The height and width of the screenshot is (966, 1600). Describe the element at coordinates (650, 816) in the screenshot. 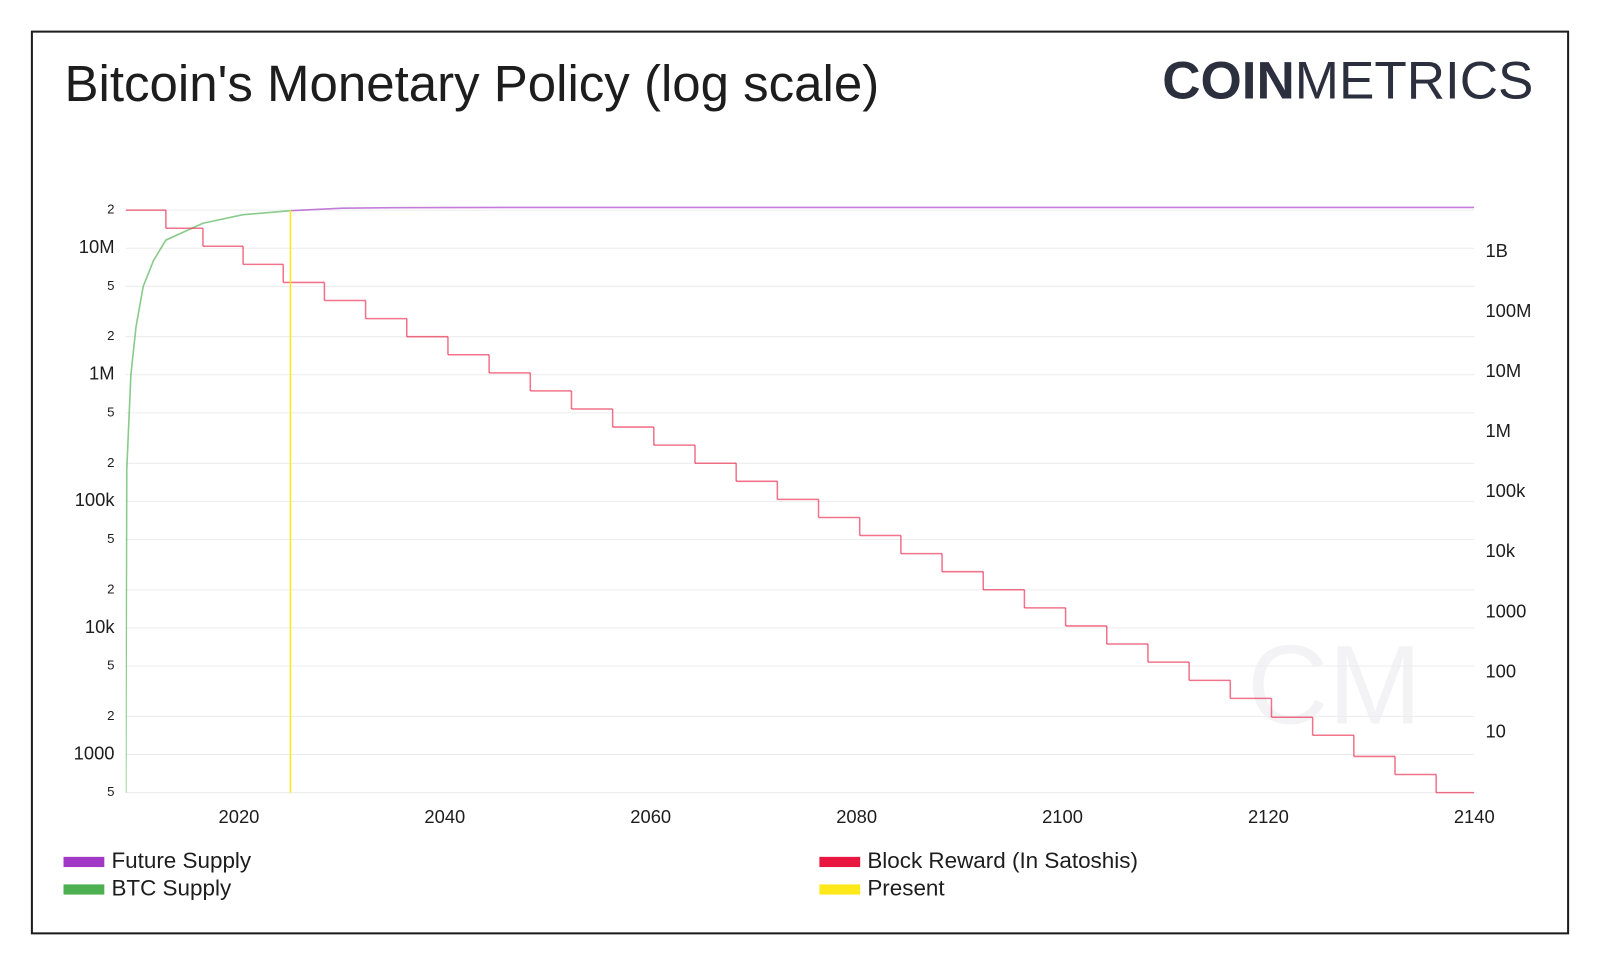

I see `x-tick-label: 2060` at that location.